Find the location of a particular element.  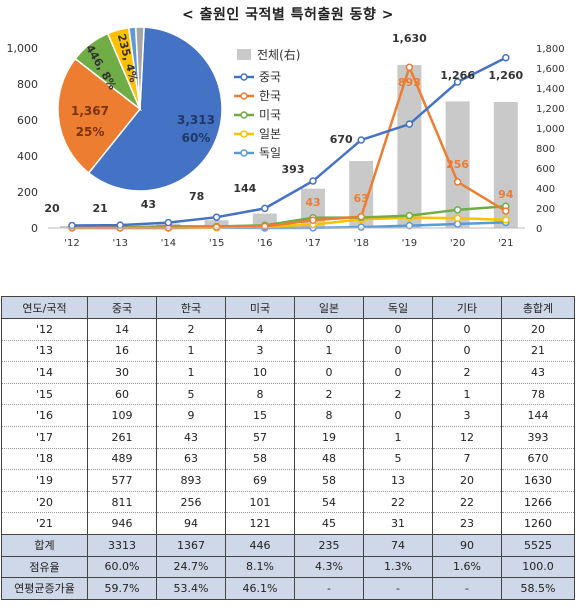

left-tick-label: 200 is located at coordinates (27, 192).